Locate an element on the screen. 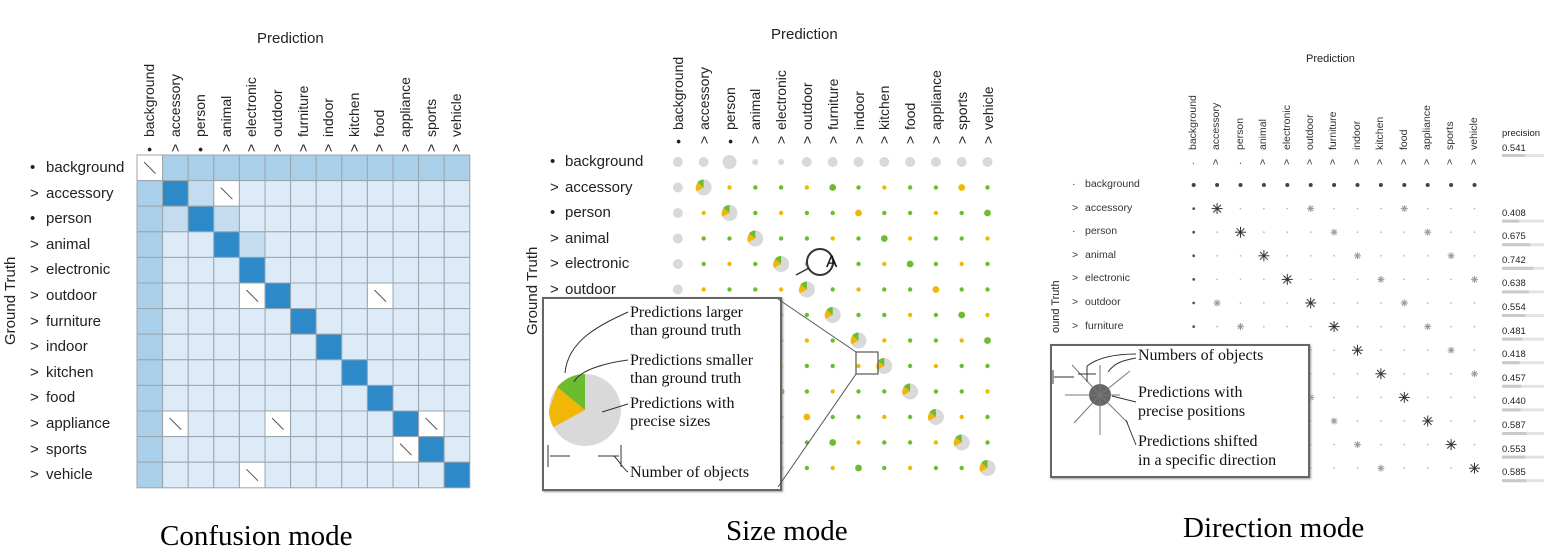 The width and height of the screenshot is (1563, 559). pointer-precise is located at coordinates (615, 408).